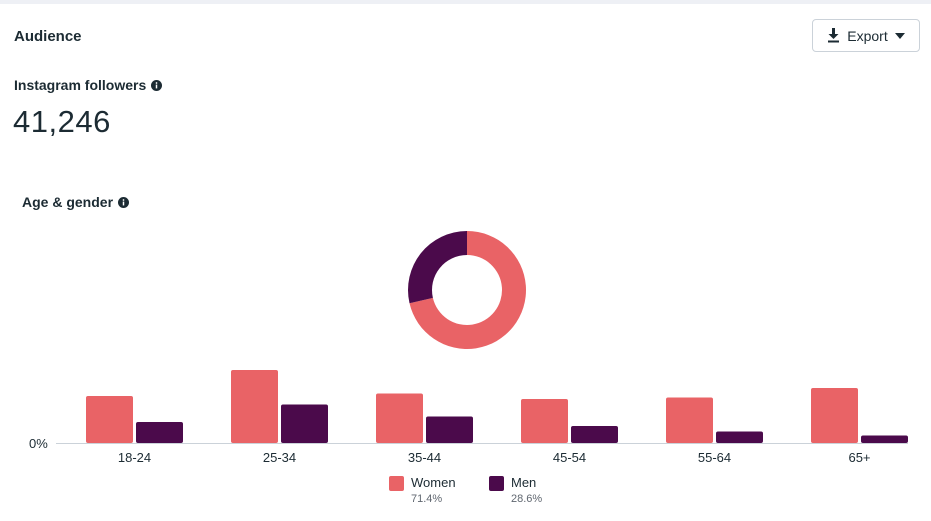 This screenshot has width=931, height=521. I want to click on legend-name: Women, so click(433, 482).